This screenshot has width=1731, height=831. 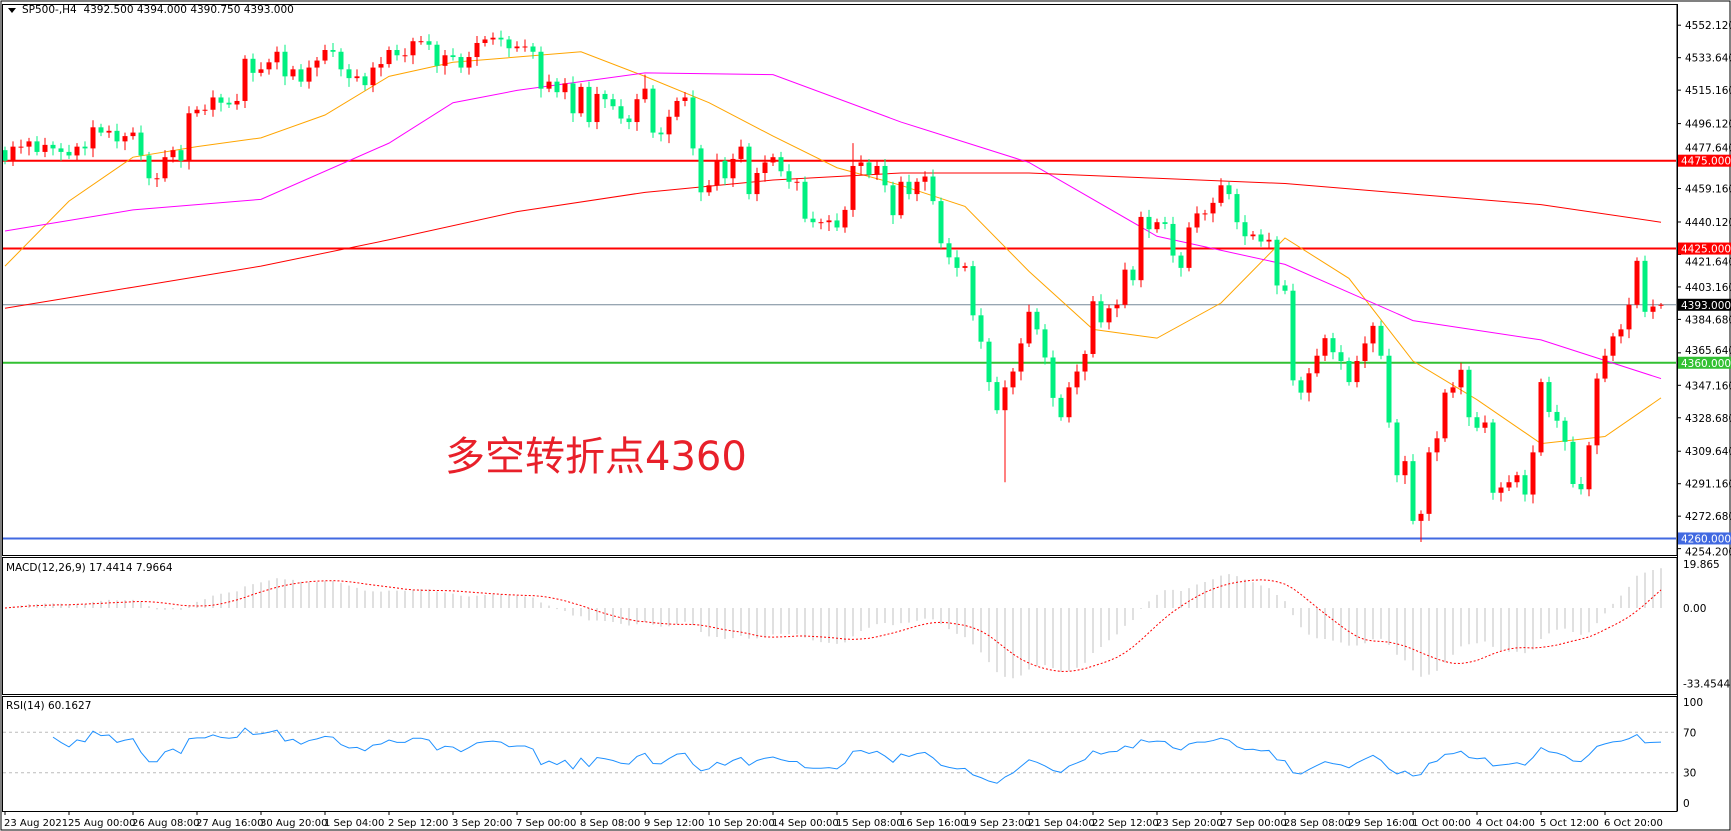 What do you see at coordinates (1708, 386) in the screenshot?
I see `y-tick-label: 4347.160` at bounding box center [1708, 386].